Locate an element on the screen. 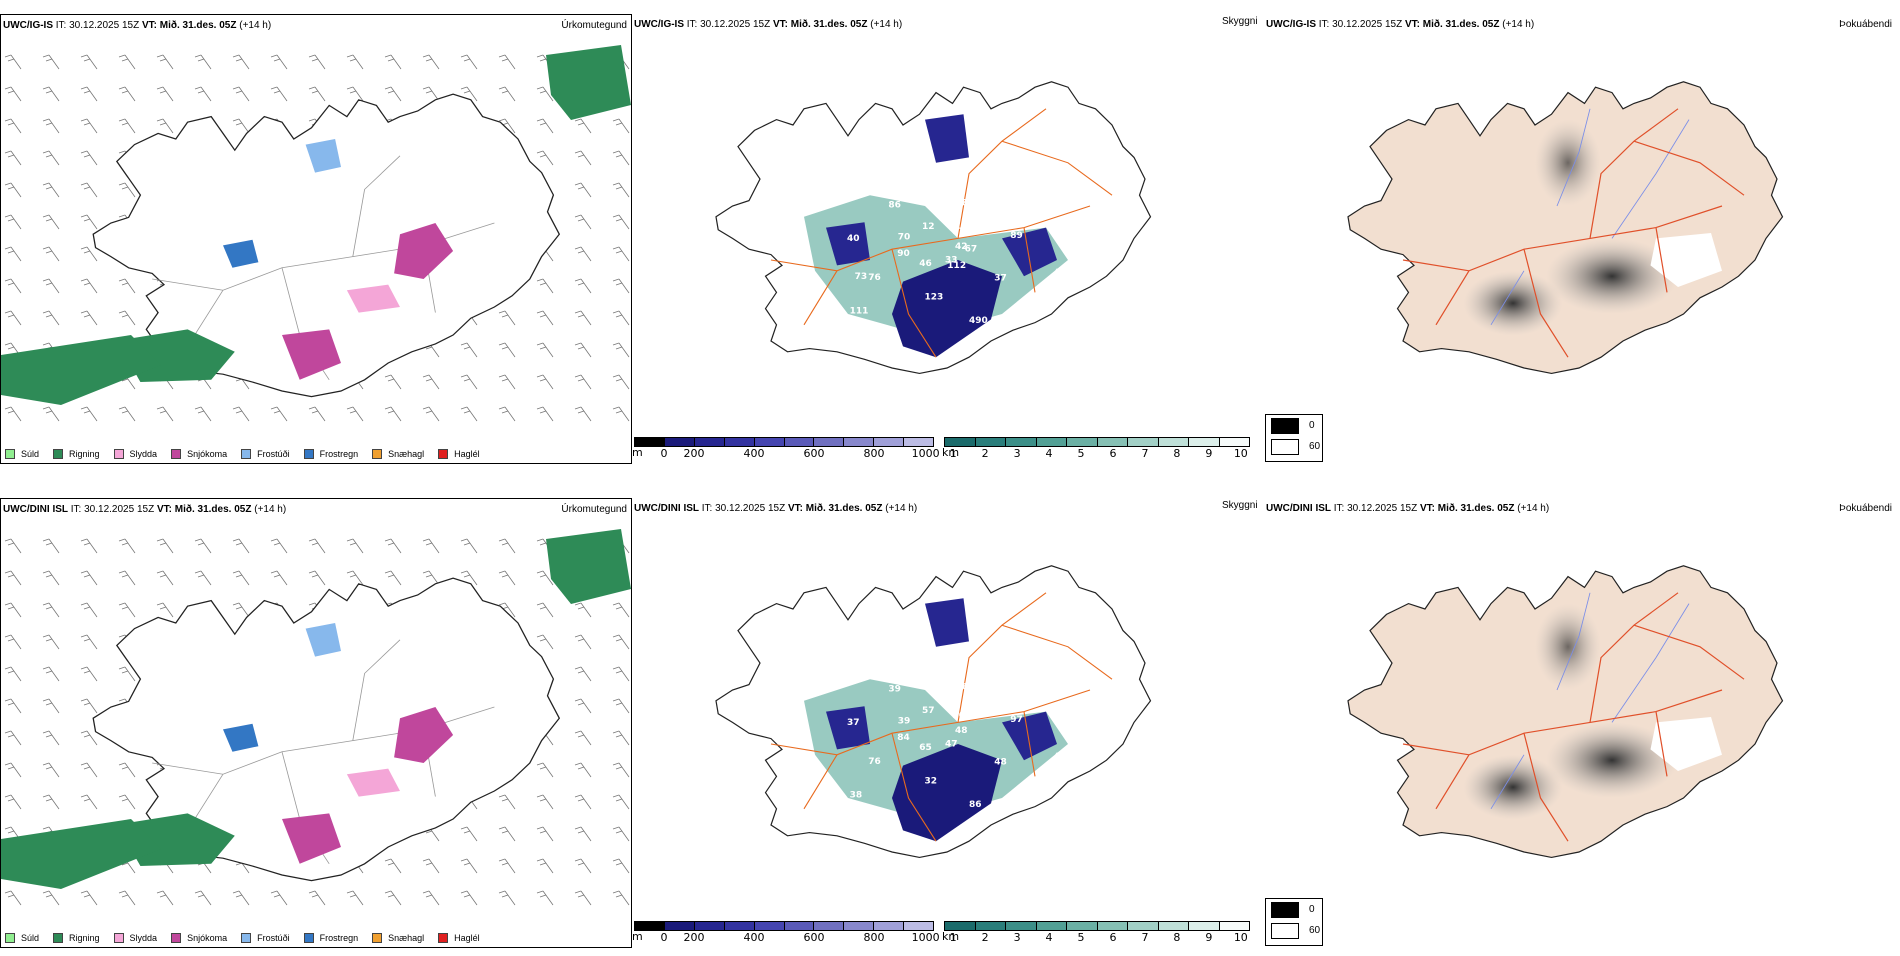 Image resolution: width=1900 pixels, height=956 pixels. visibility-value-label: 97 is located at coordinates (1016, 720).